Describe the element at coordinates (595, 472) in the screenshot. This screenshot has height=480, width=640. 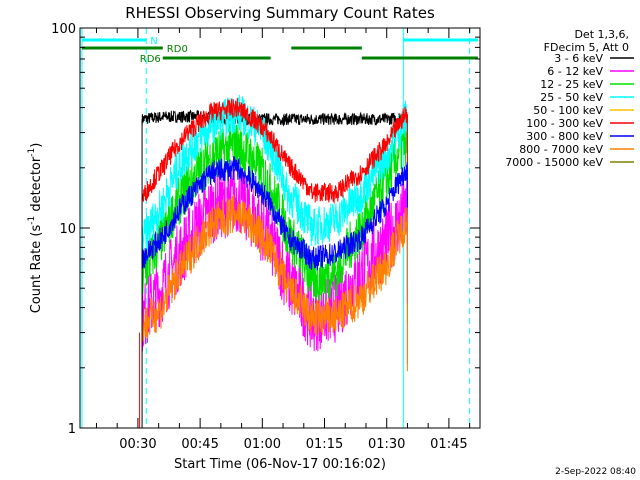
I see `footer-timestamp: 2-Sep-2022 08:40` at that location.